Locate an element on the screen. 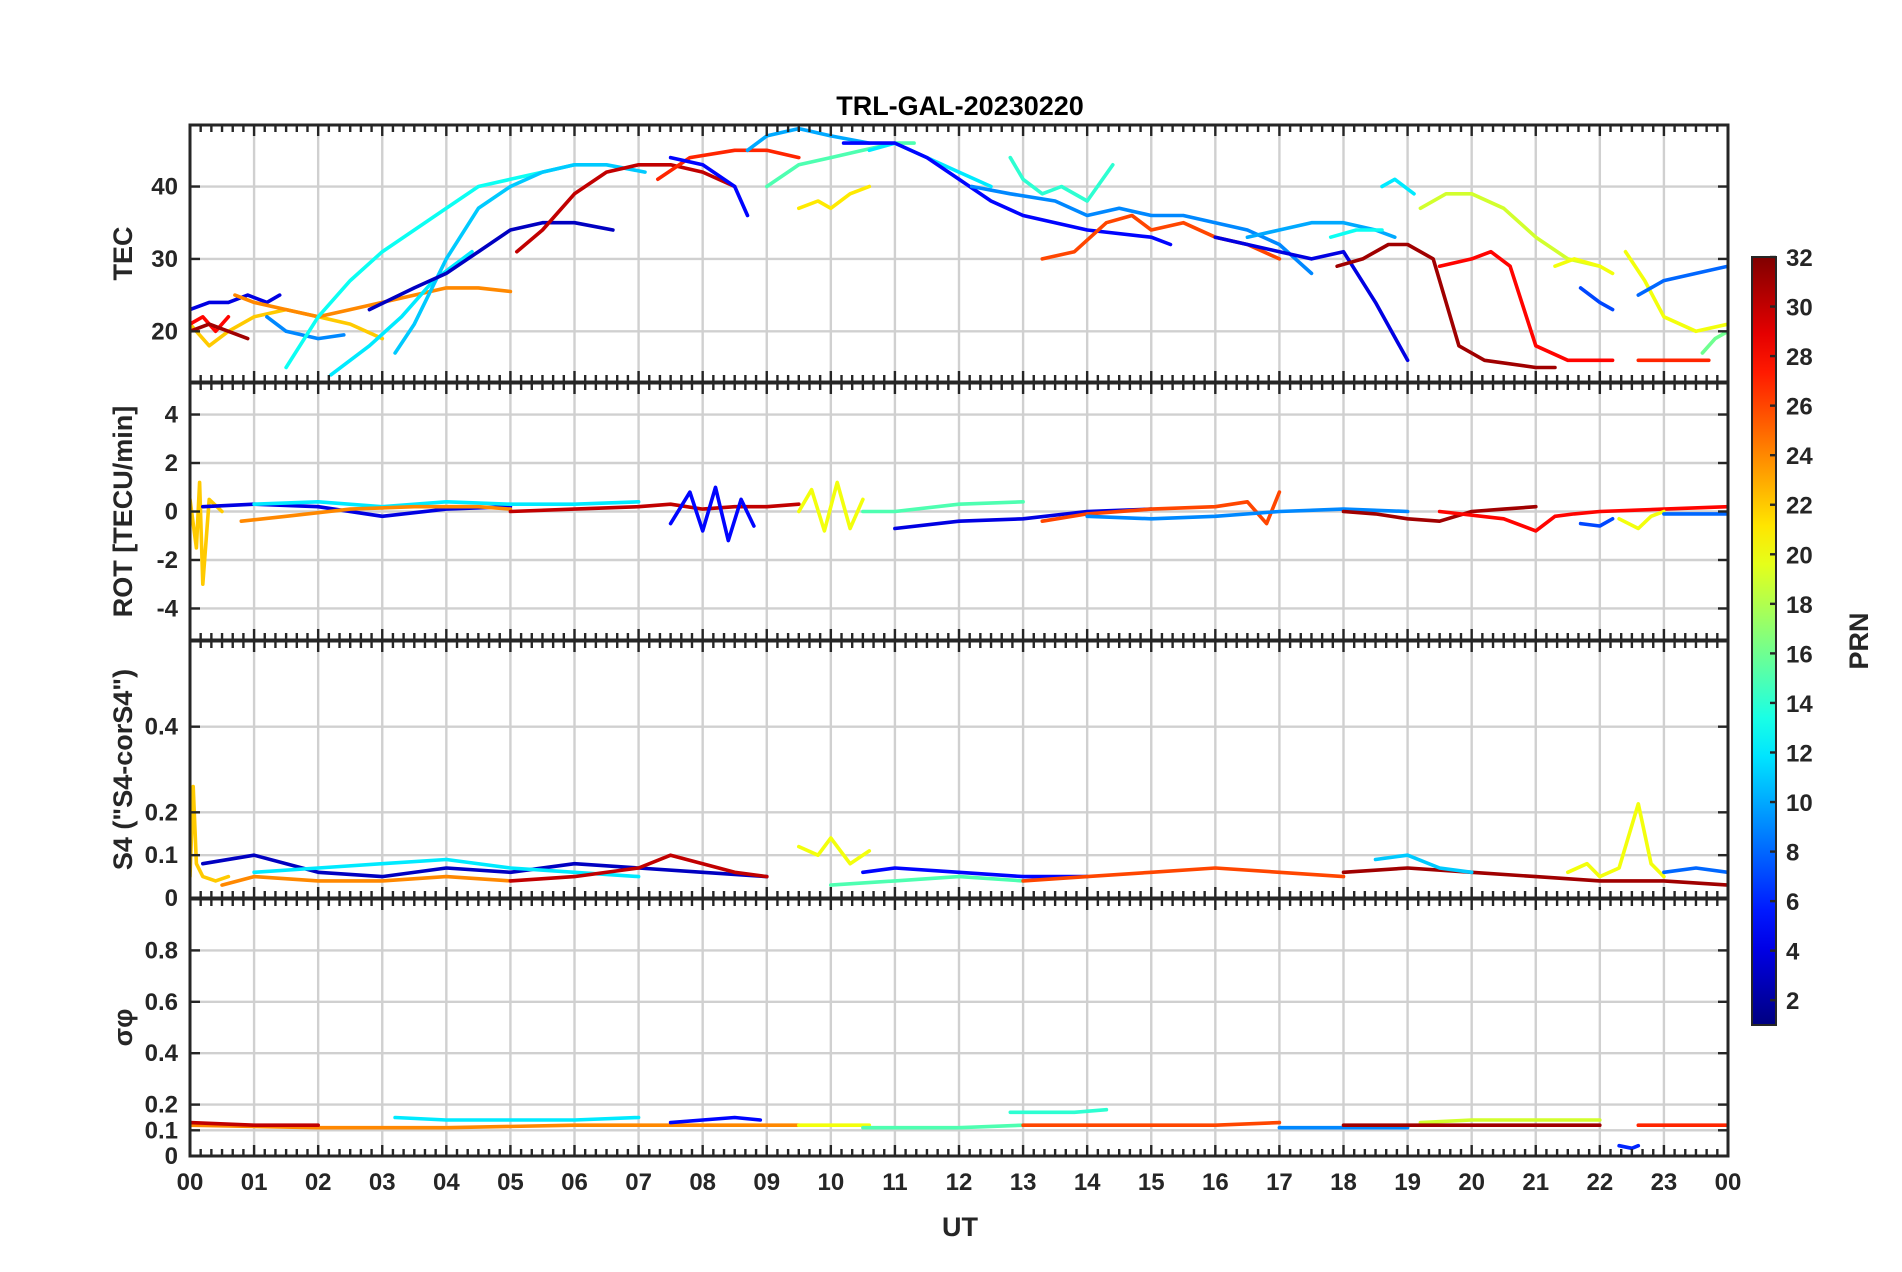  y-axis-label: ROT [TECU/min] is located at coordinates (123, 511).